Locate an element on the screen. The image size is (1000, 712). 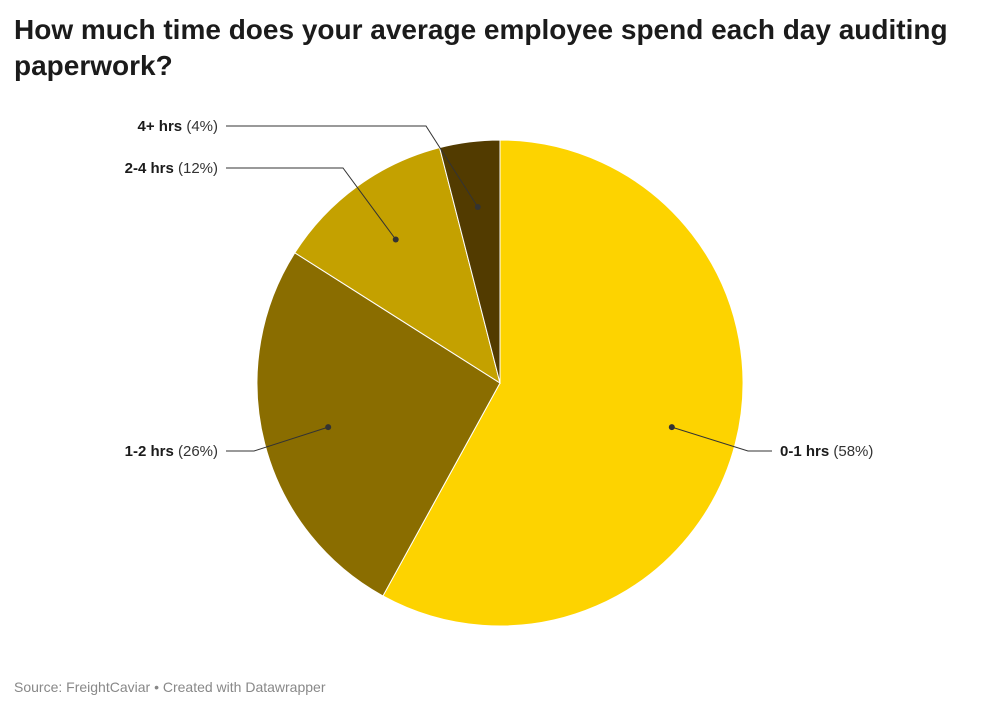
slice-label-name: 1-2 hrs is located at coordinates (149, 451).